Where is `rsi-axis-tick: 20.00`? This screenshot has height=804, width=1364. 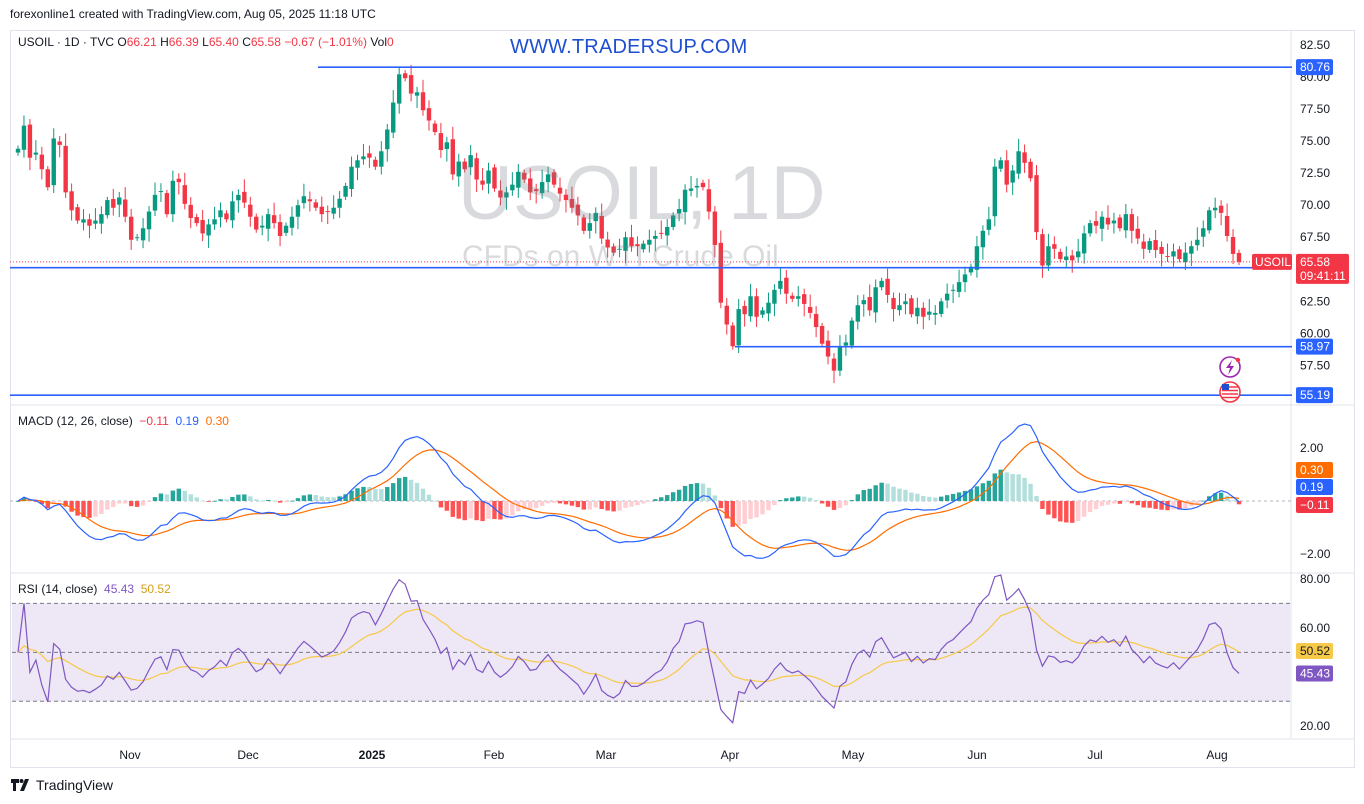
rsi-axis-tick: 20.00 is located at coordinates (1315, 726).